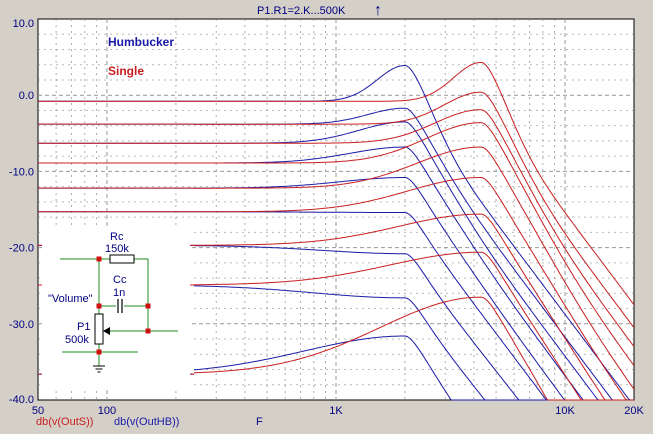 The width and height of the screenshot is (653, 434). What do you see at coordinates (141, 42) in the screenshot?
I see `legend-humbucker: Humbucker` at bounding box center [141, 42].